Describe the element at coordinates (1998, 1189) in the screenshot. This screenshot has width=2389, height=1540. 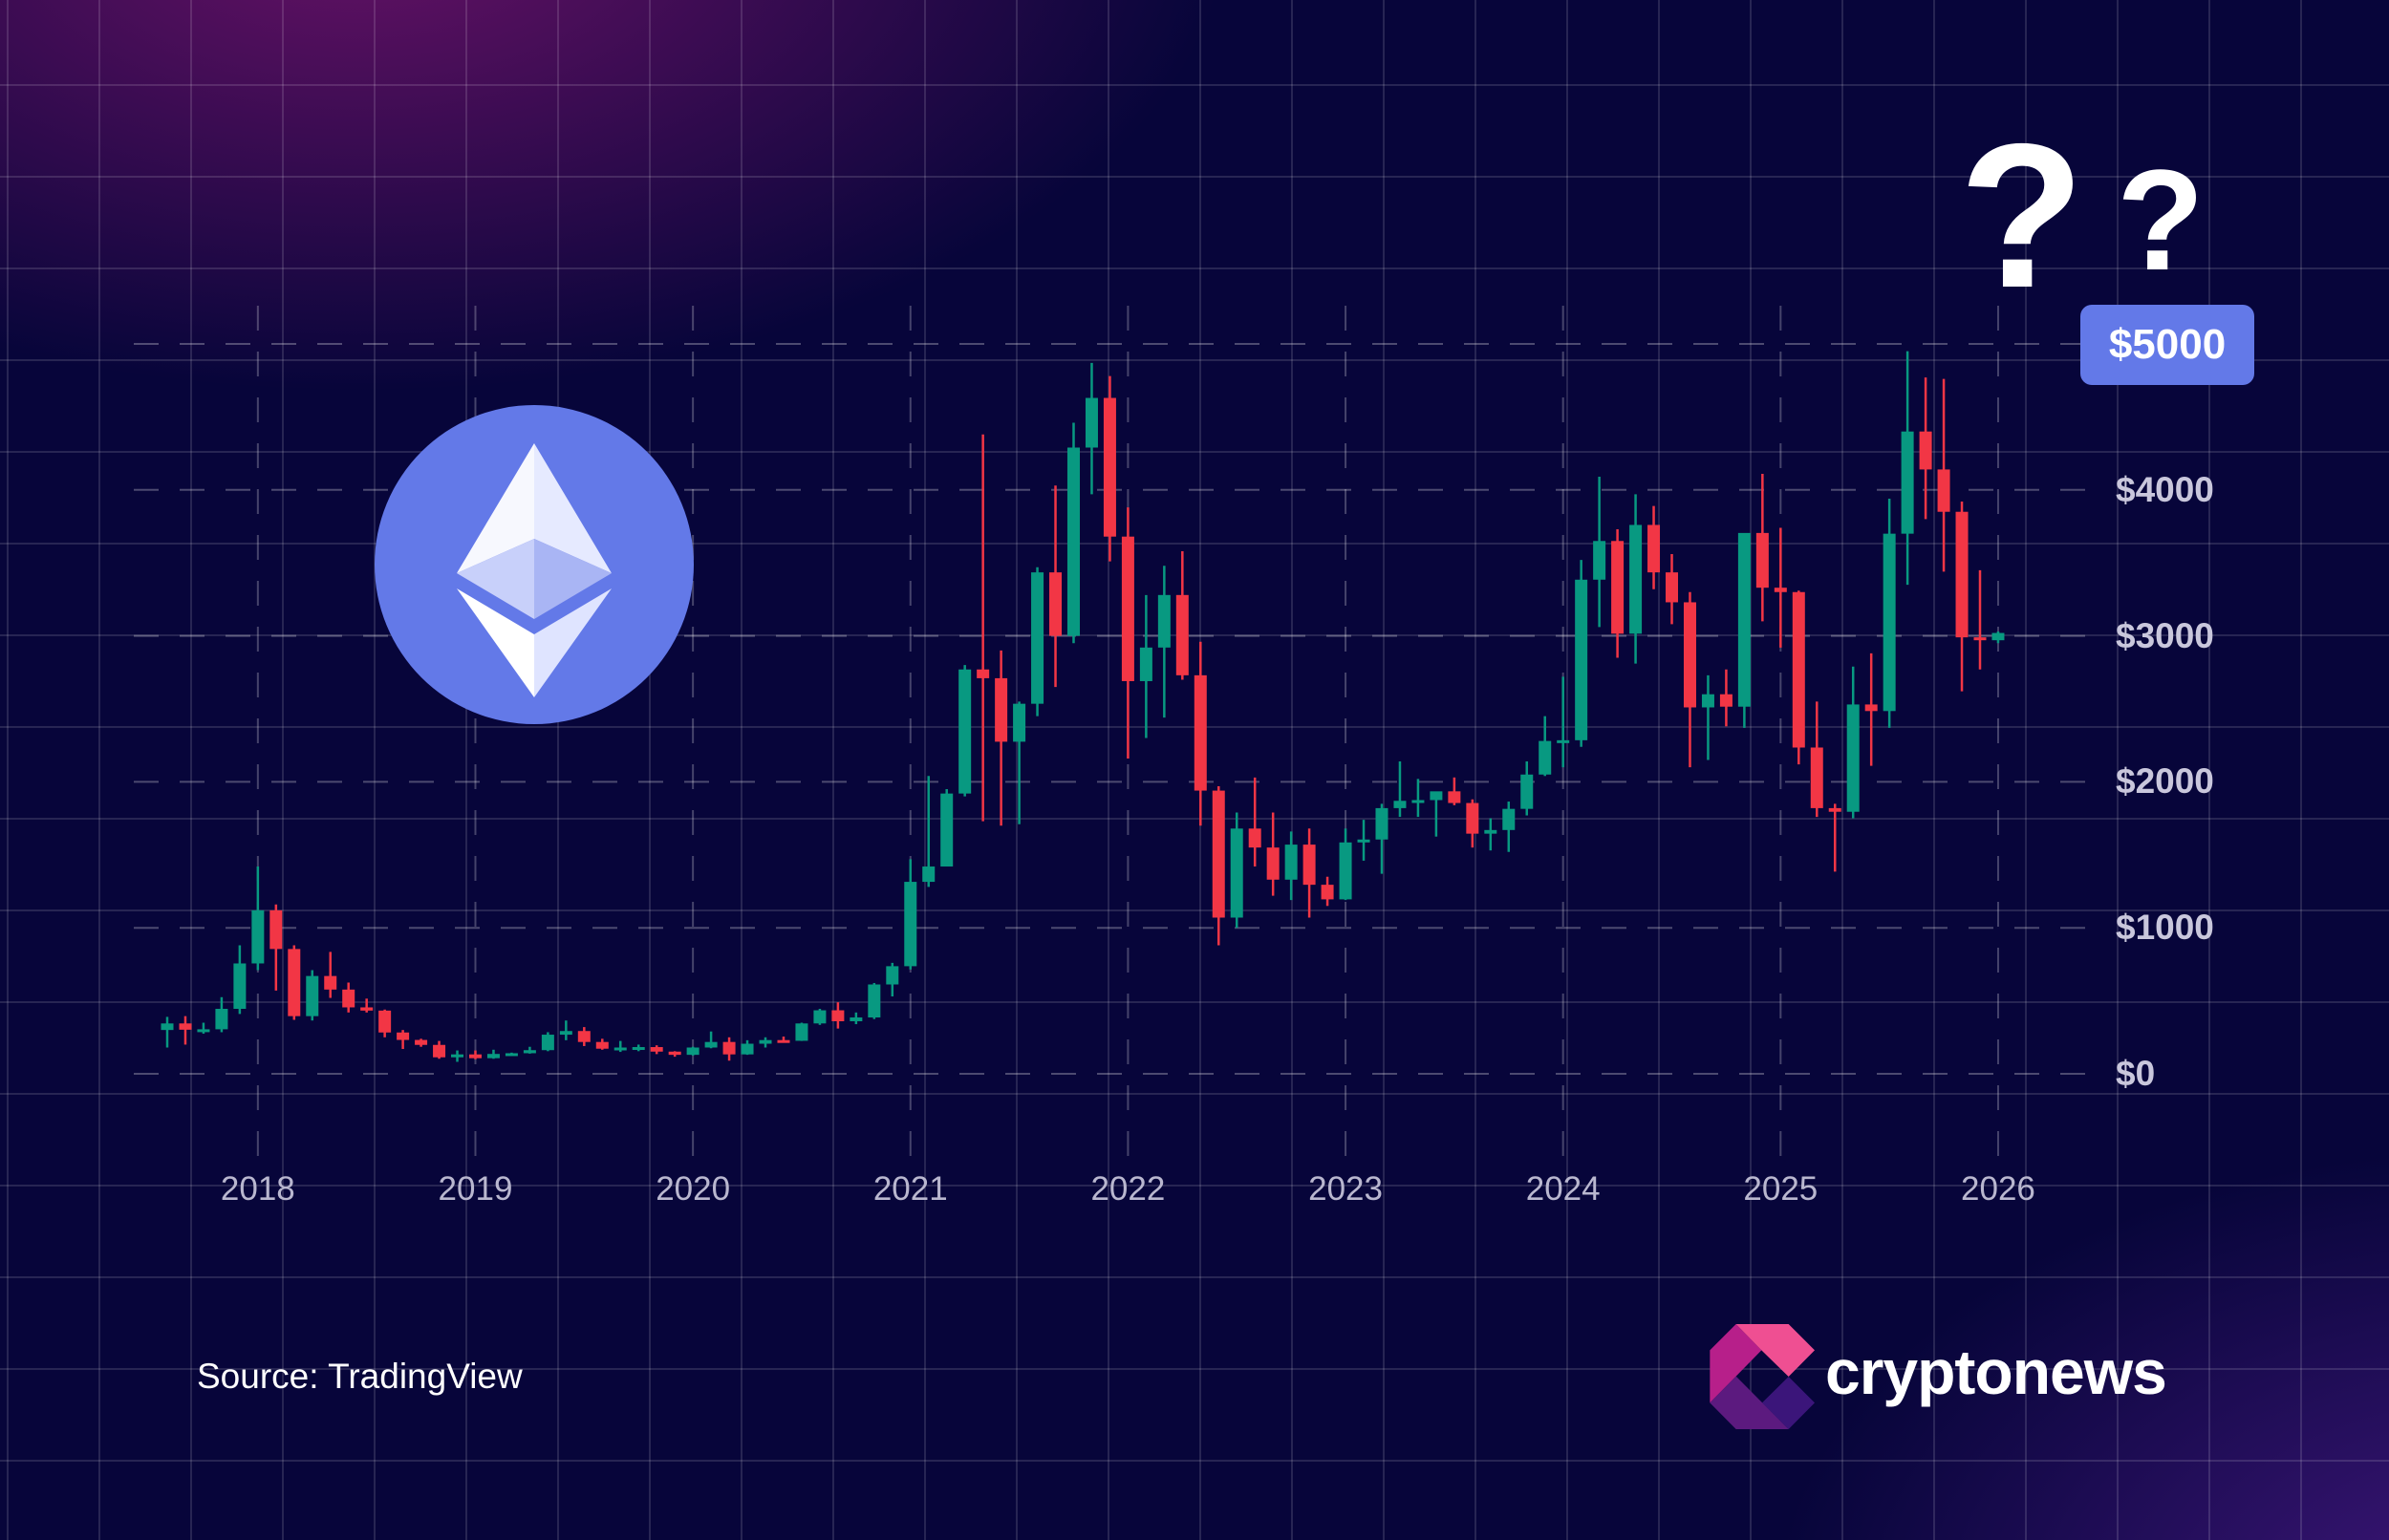
I see `x-tick-label: 2026` at that location.